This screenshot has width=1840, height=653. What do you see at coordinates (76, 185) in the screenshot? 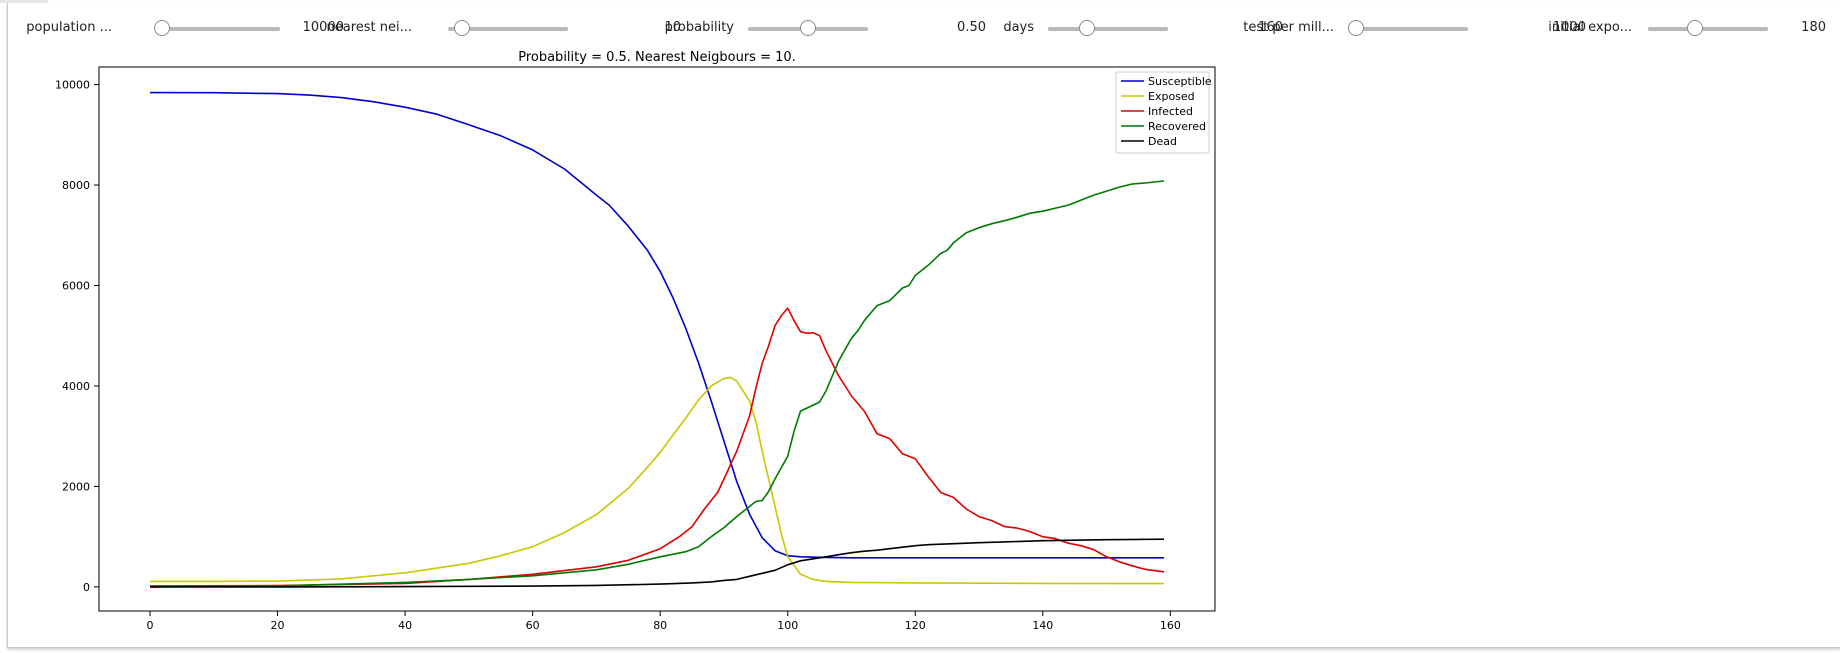
I see `y-tick-label: 8000` at bounding box center [76, 185].